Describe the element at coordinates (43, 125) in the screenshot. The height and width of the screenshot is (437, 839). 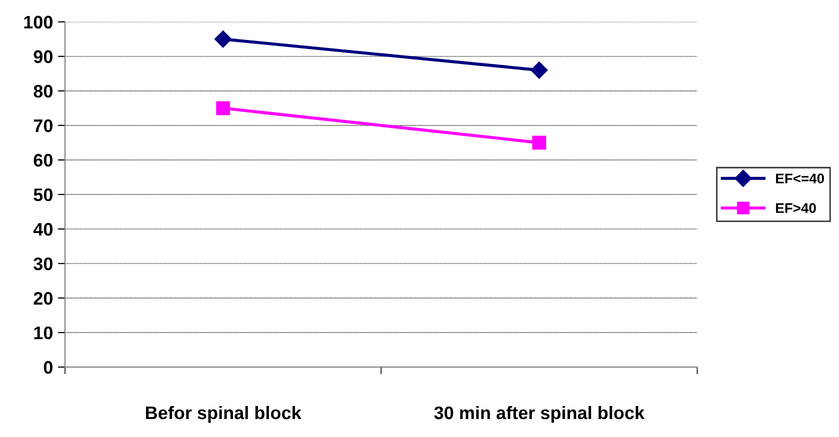
I see `y-tick-label: 70` at that location.